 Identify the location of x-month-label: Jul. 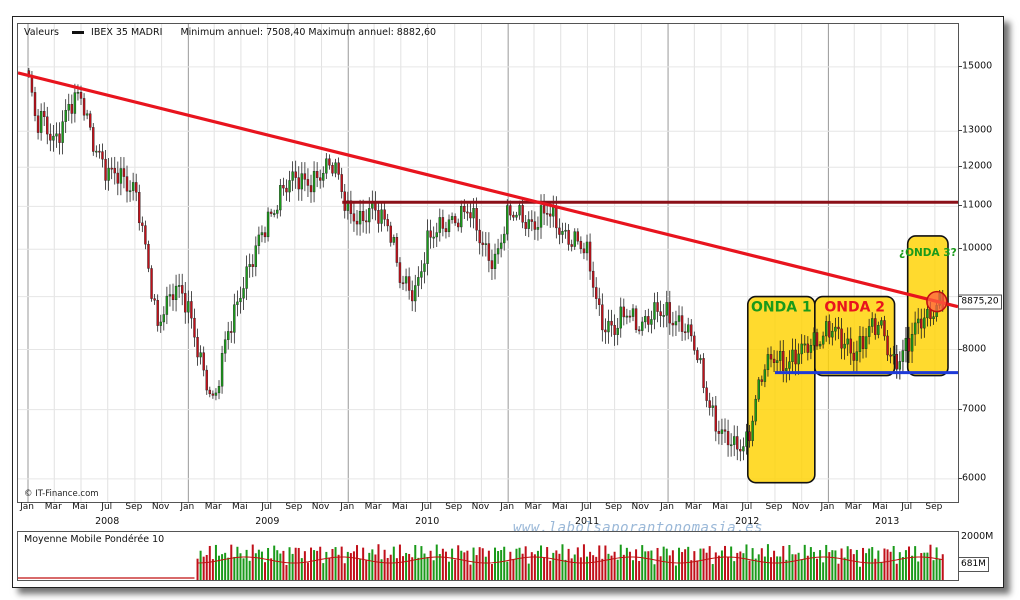
(426, 507).